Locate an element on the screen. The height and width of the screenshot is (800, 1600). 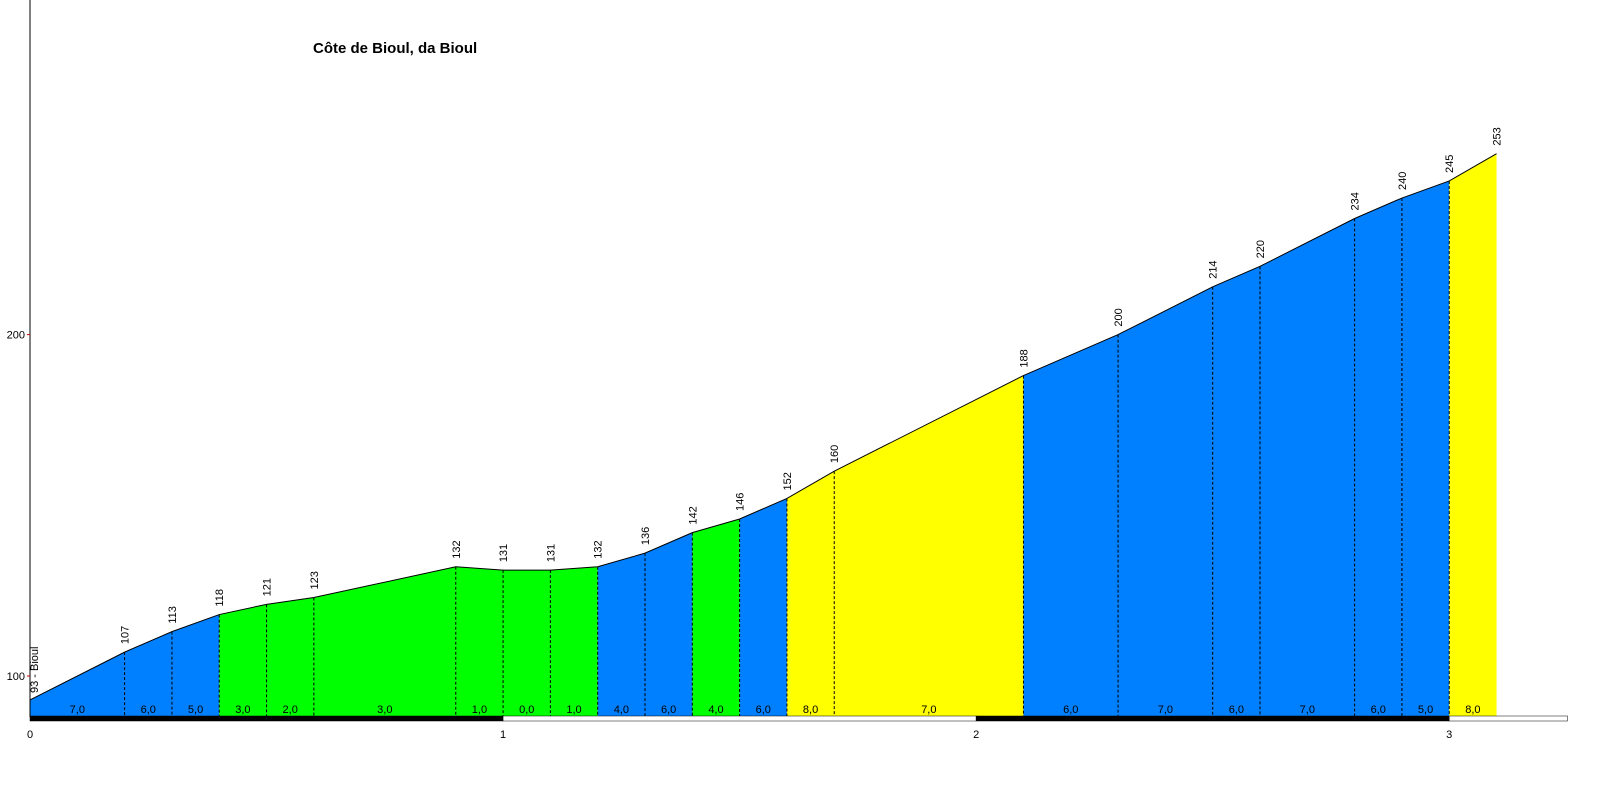
elevation-label: 93 - Bioul is located at coordinates (35, 670).